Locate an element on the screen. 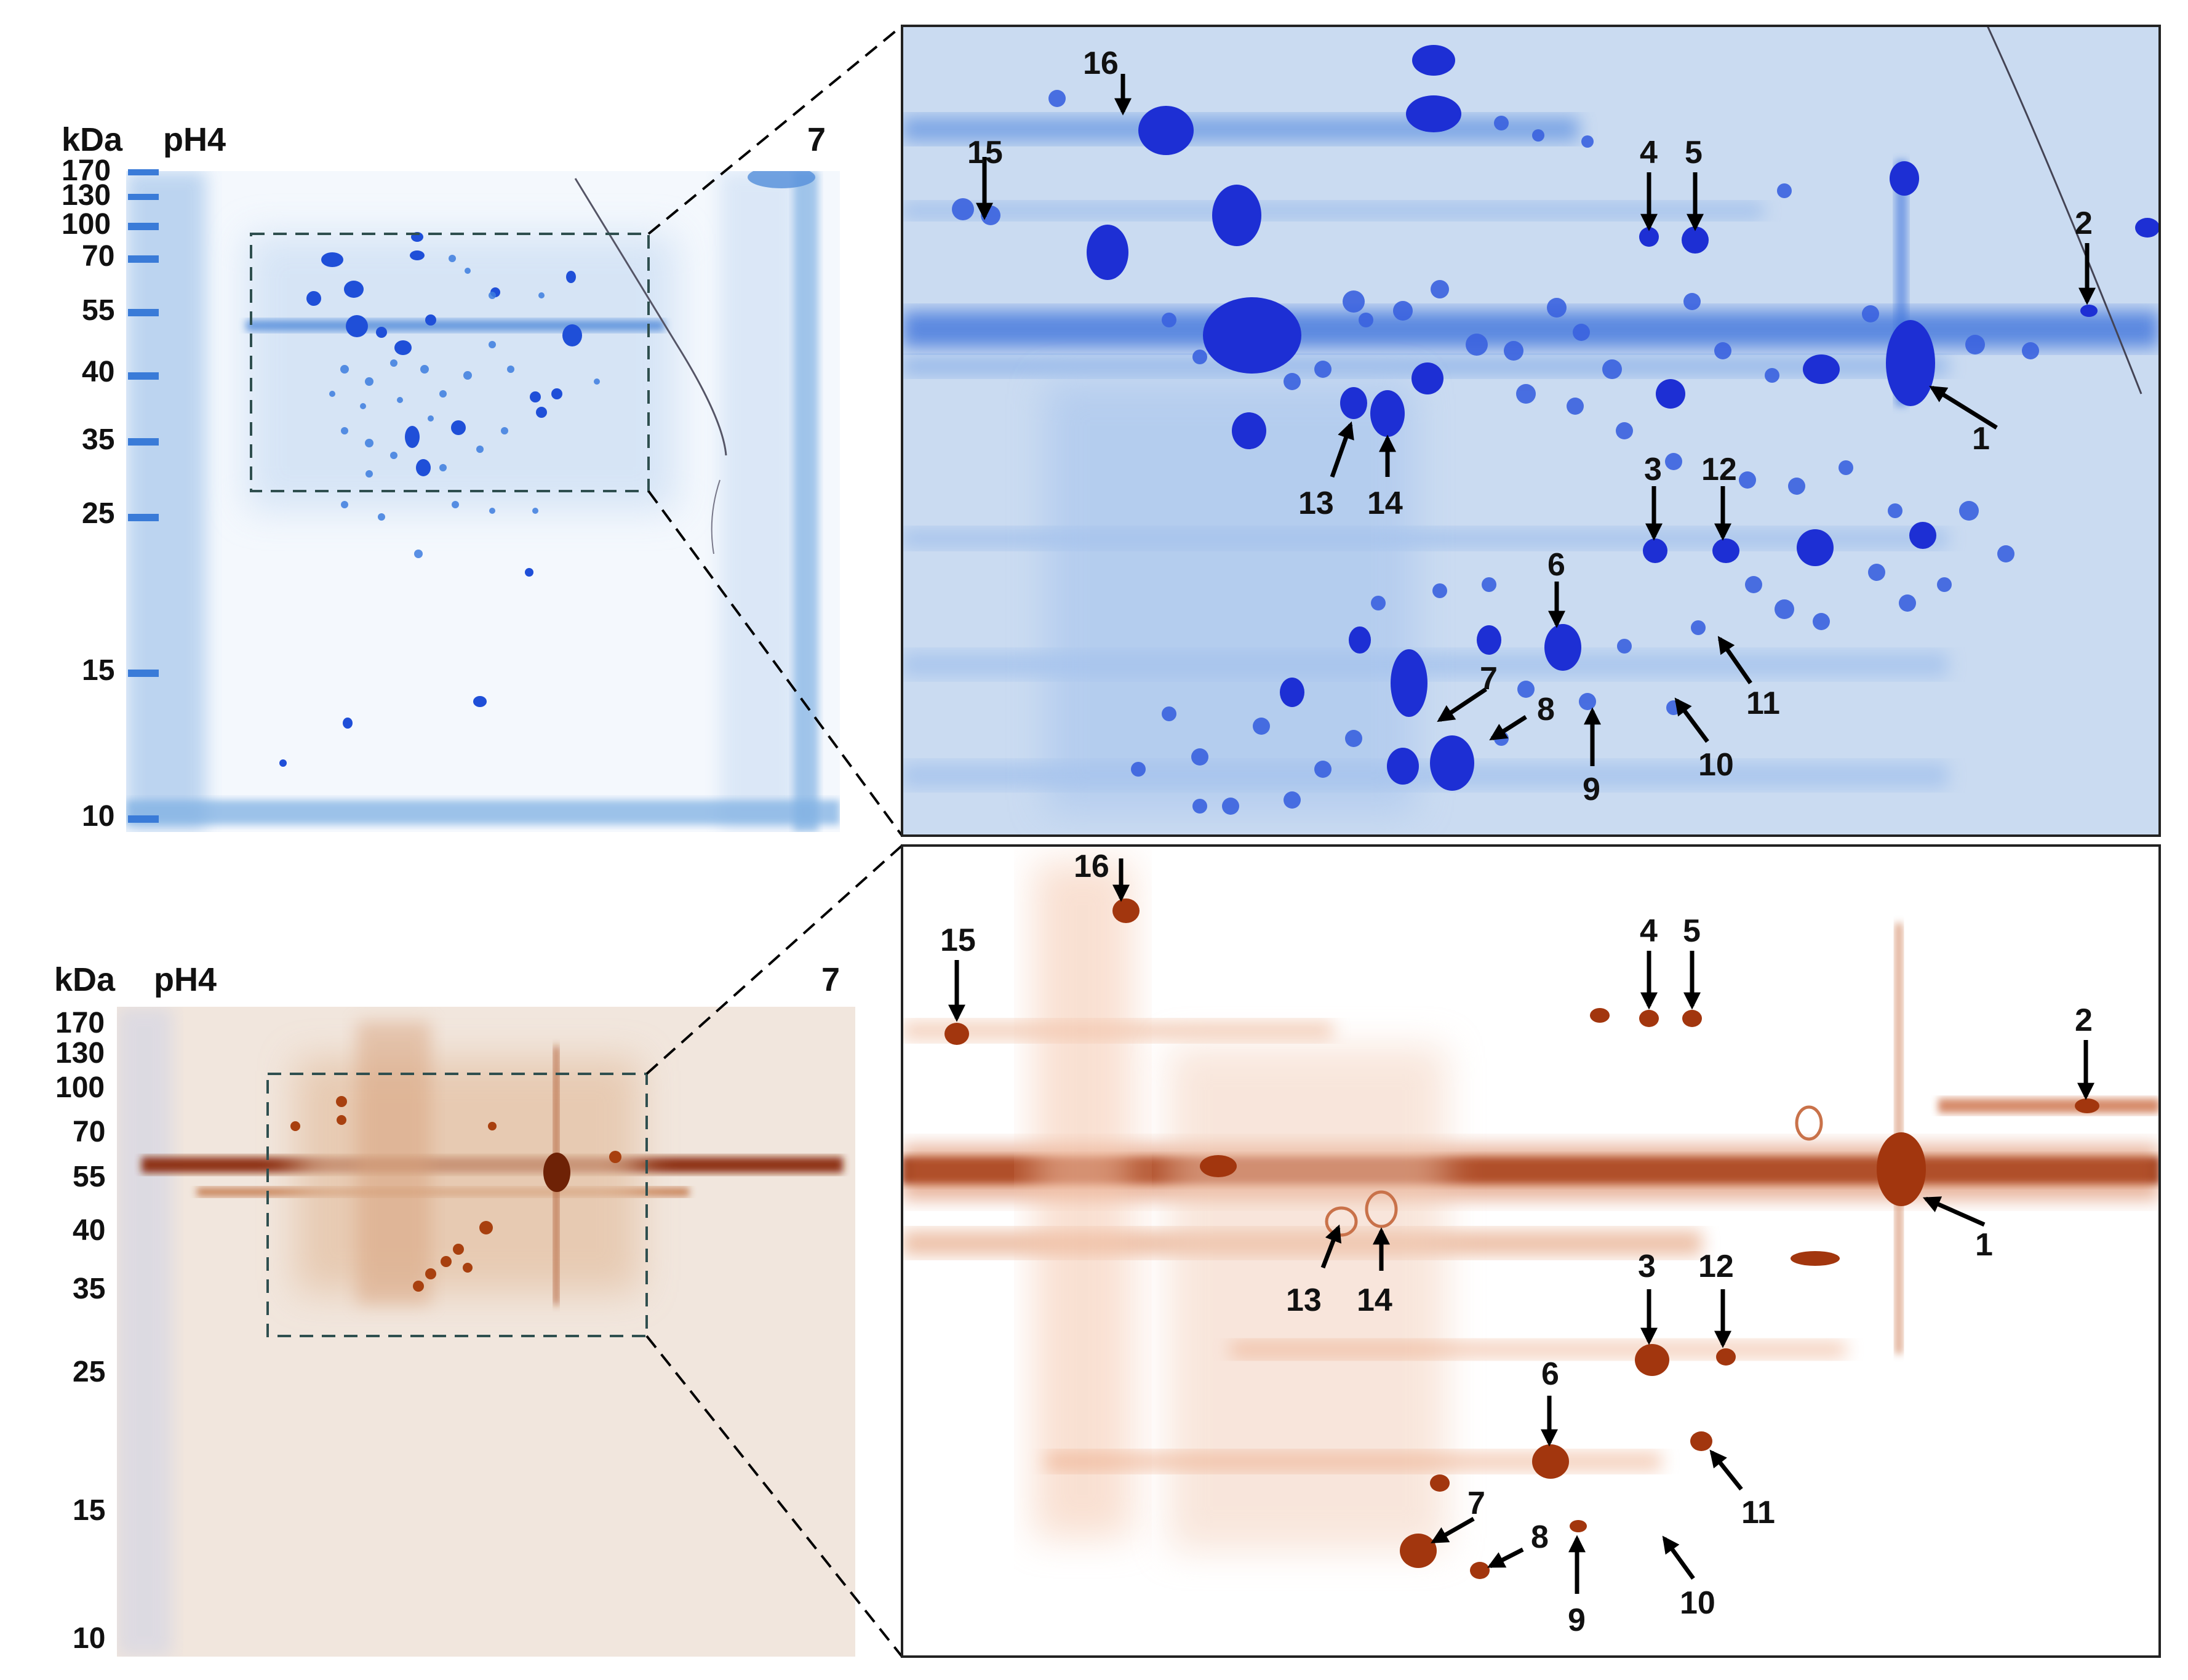 Image resolution: width=2188 pixels, height=1680 pixels. spot-11-silver is located at coordinates (1701, 1441).